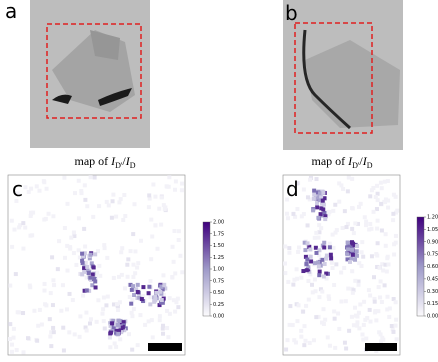  I want to click on colorbar-tick-label: 0.75, so click(218, 281).